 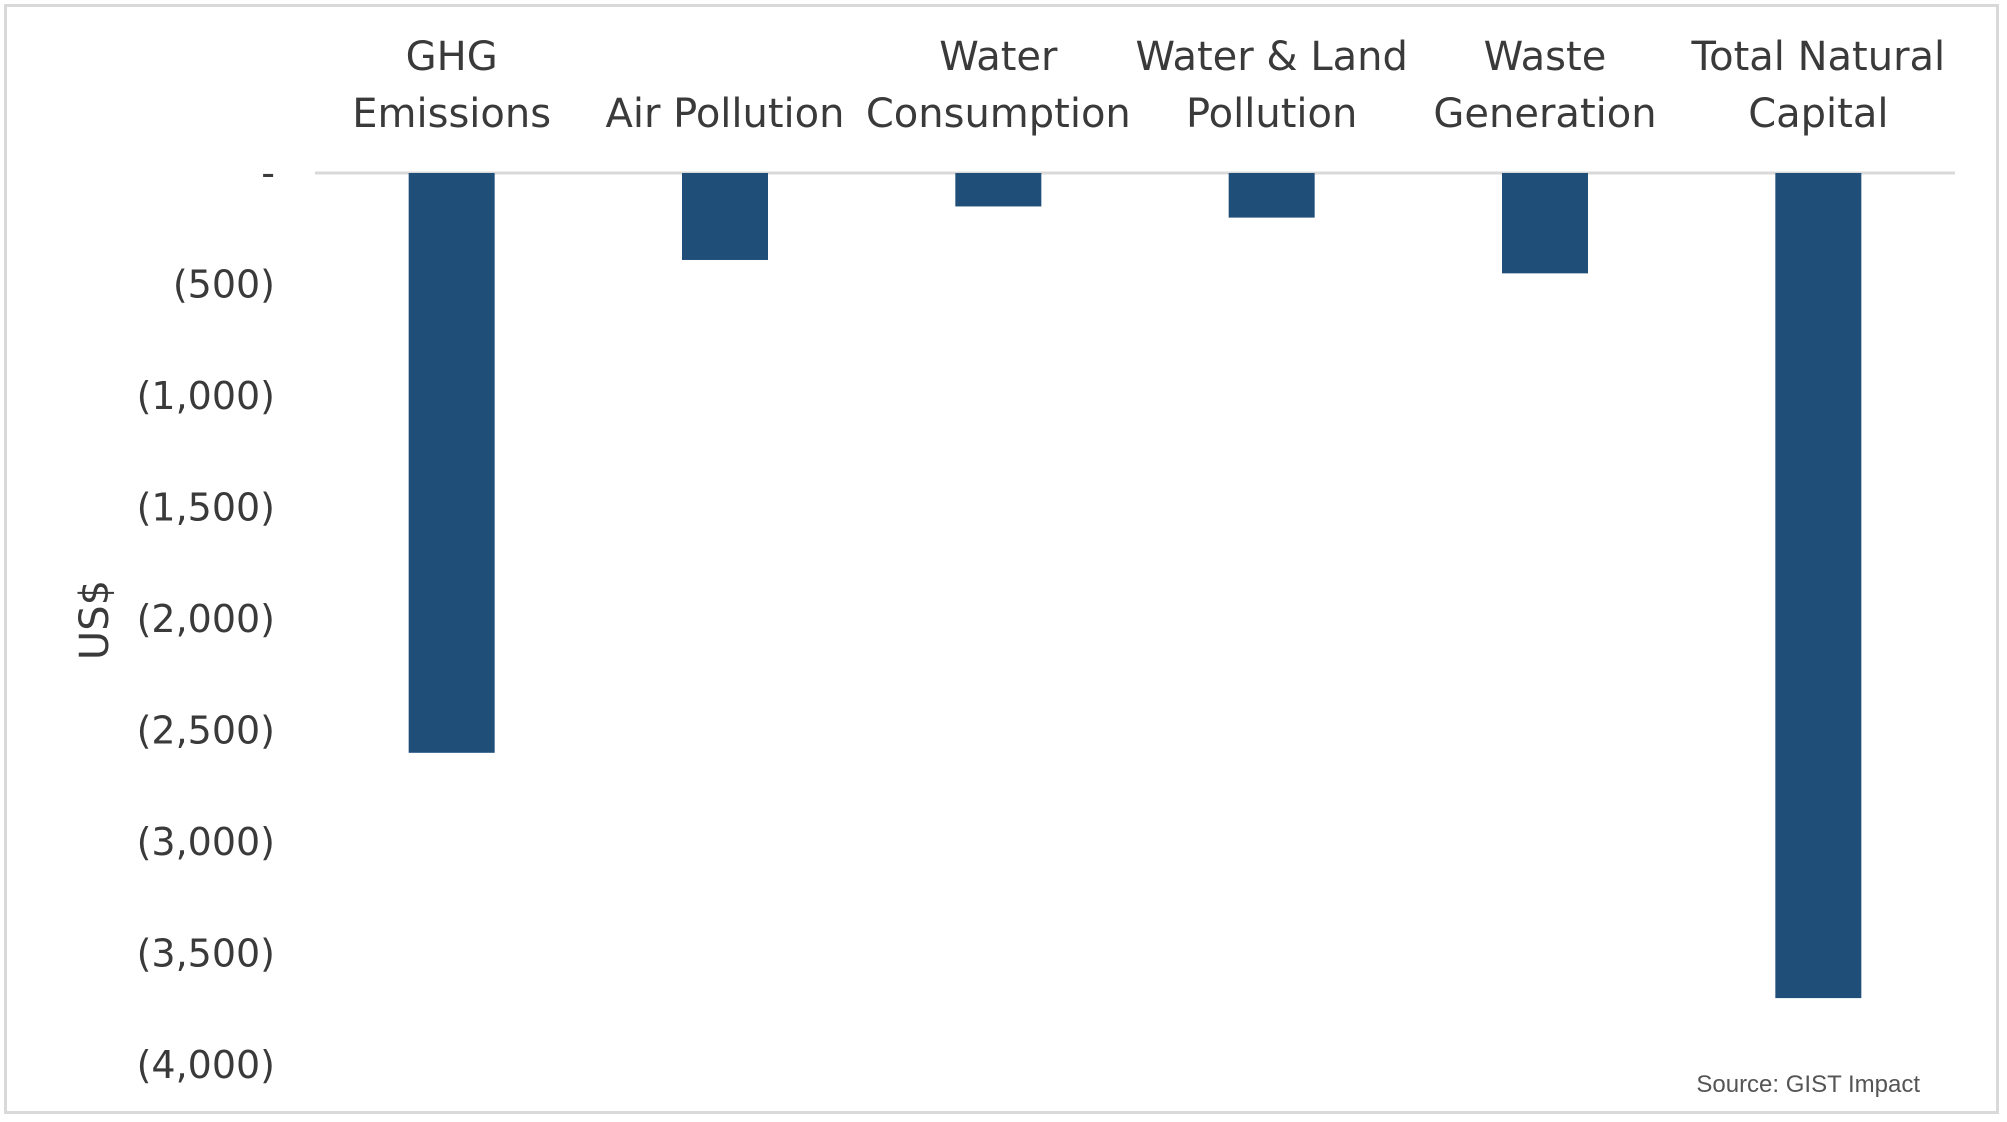 I want to click on y-tick-label: (2,000), so click(x=206, y=619).